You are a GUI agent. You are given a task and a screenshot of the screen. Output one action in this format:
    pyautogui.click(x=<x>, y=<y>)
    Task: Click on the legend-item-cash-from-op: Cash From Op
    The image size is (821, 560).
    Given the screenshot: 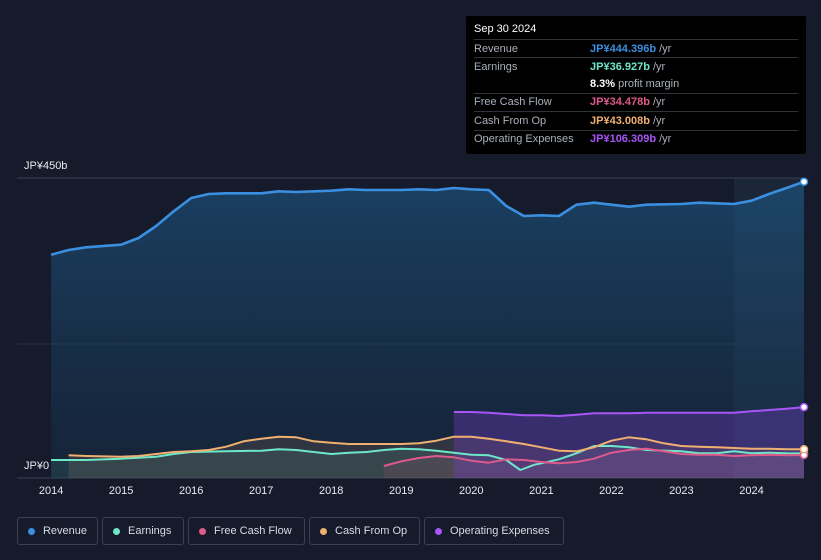 What is the action you would take?
    pyautogui.click(x=364, y=531)
    